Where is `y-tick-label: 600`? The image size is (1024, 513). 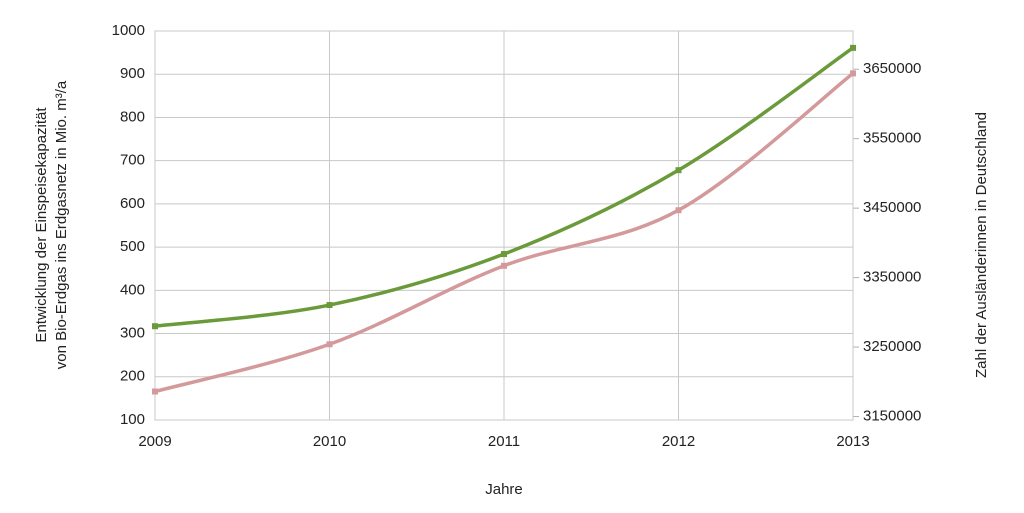 y-tick-label: 600 is located at coordinates (132, 203).